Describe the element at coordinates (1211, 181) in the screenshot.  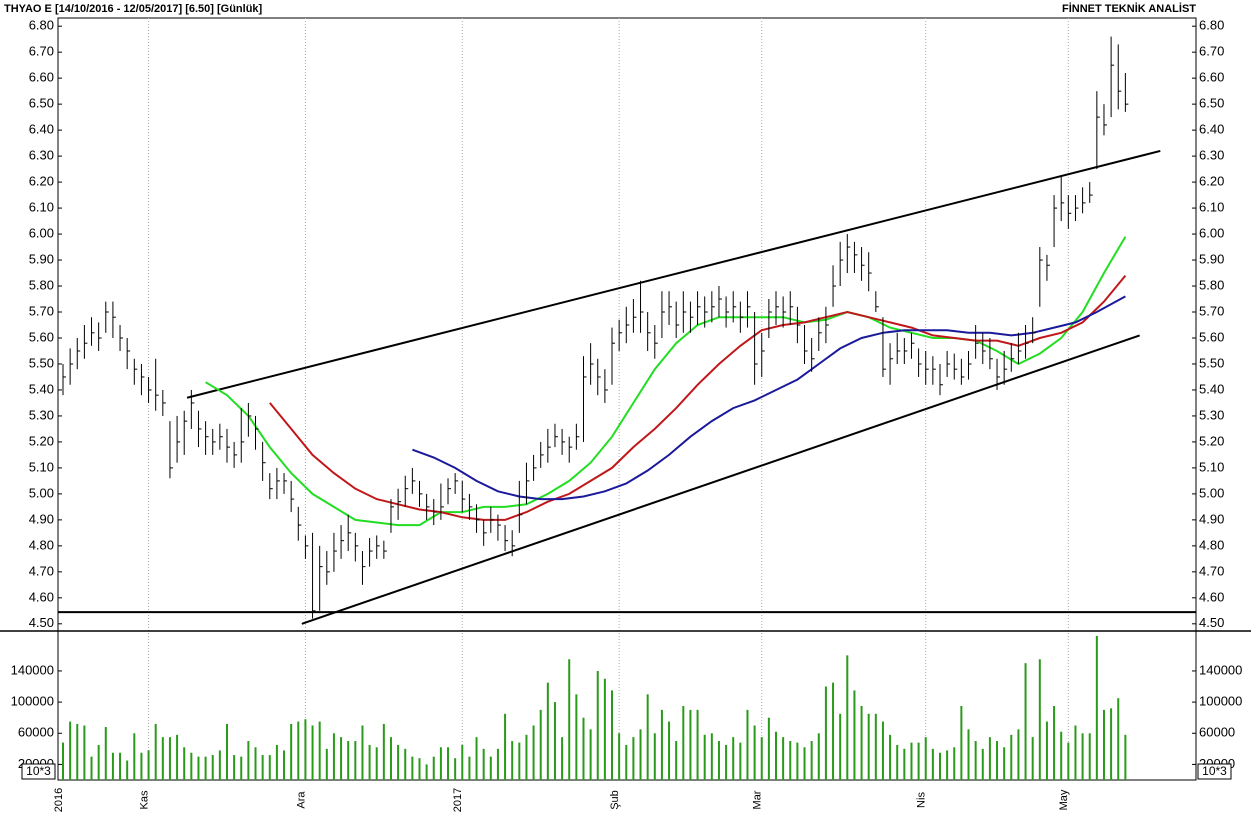
I see `y-tick-label-right: 6.20` at that location.